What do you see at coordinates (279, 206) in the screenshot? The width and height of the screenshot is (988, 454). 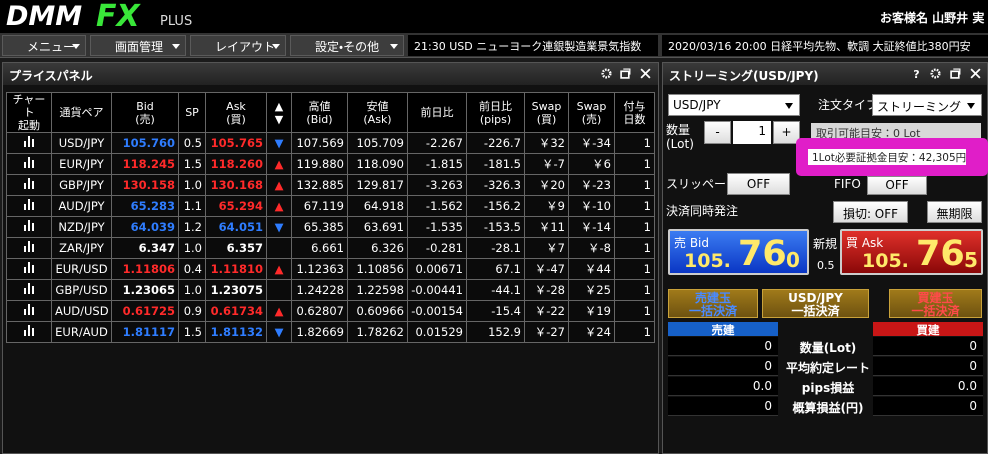 I see `cell-arrow: ▲` at bounding box center [279, 206].